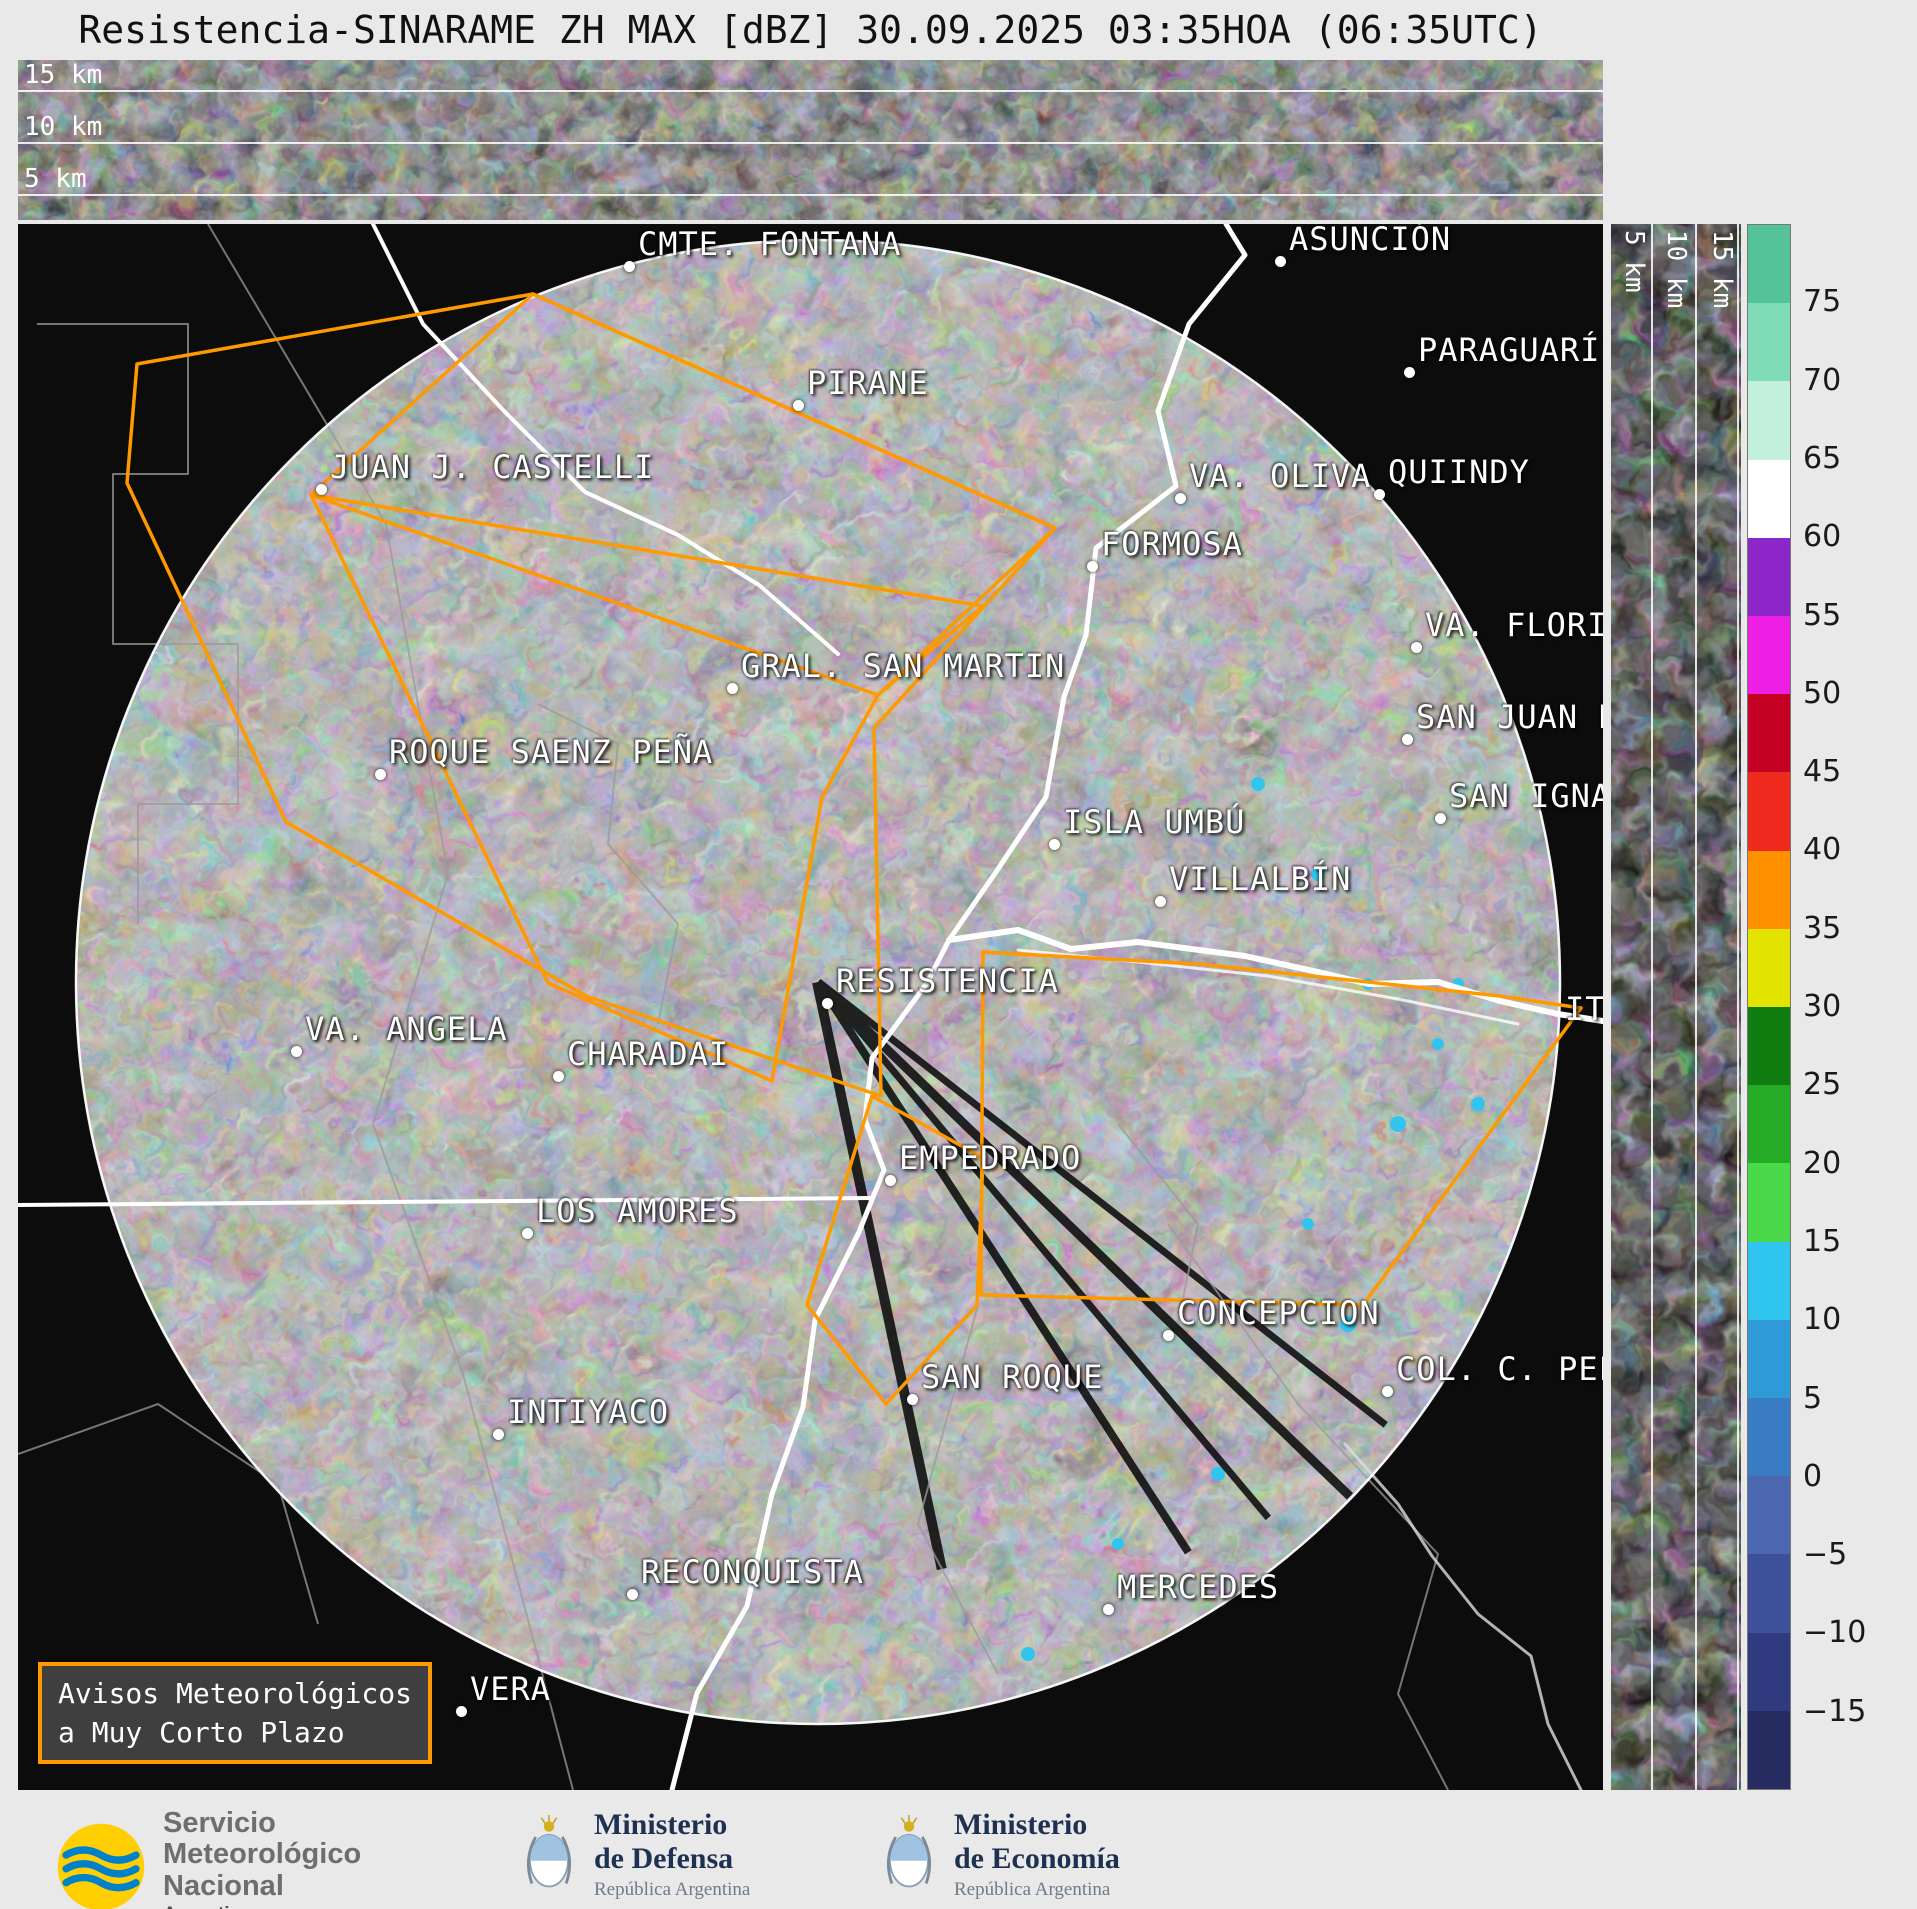 The image size is (1917, 1909). I want to click on height-label-15km: 15 km, so click(63, 75).